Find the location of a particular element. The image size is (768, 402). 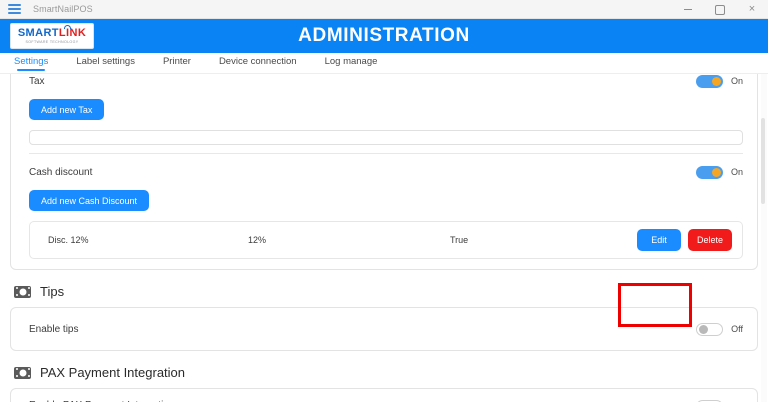

cash-discount-label: Cash discount is located at coordinates (61, 172).